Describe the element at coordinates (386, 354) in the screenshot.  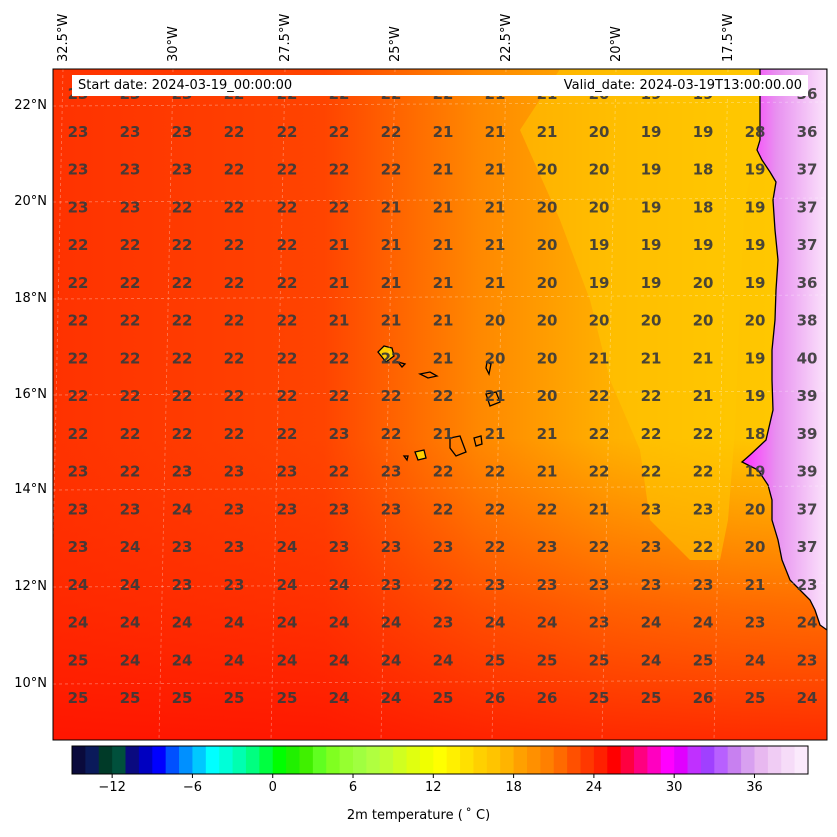
I see `island-santo-antao` at that location.